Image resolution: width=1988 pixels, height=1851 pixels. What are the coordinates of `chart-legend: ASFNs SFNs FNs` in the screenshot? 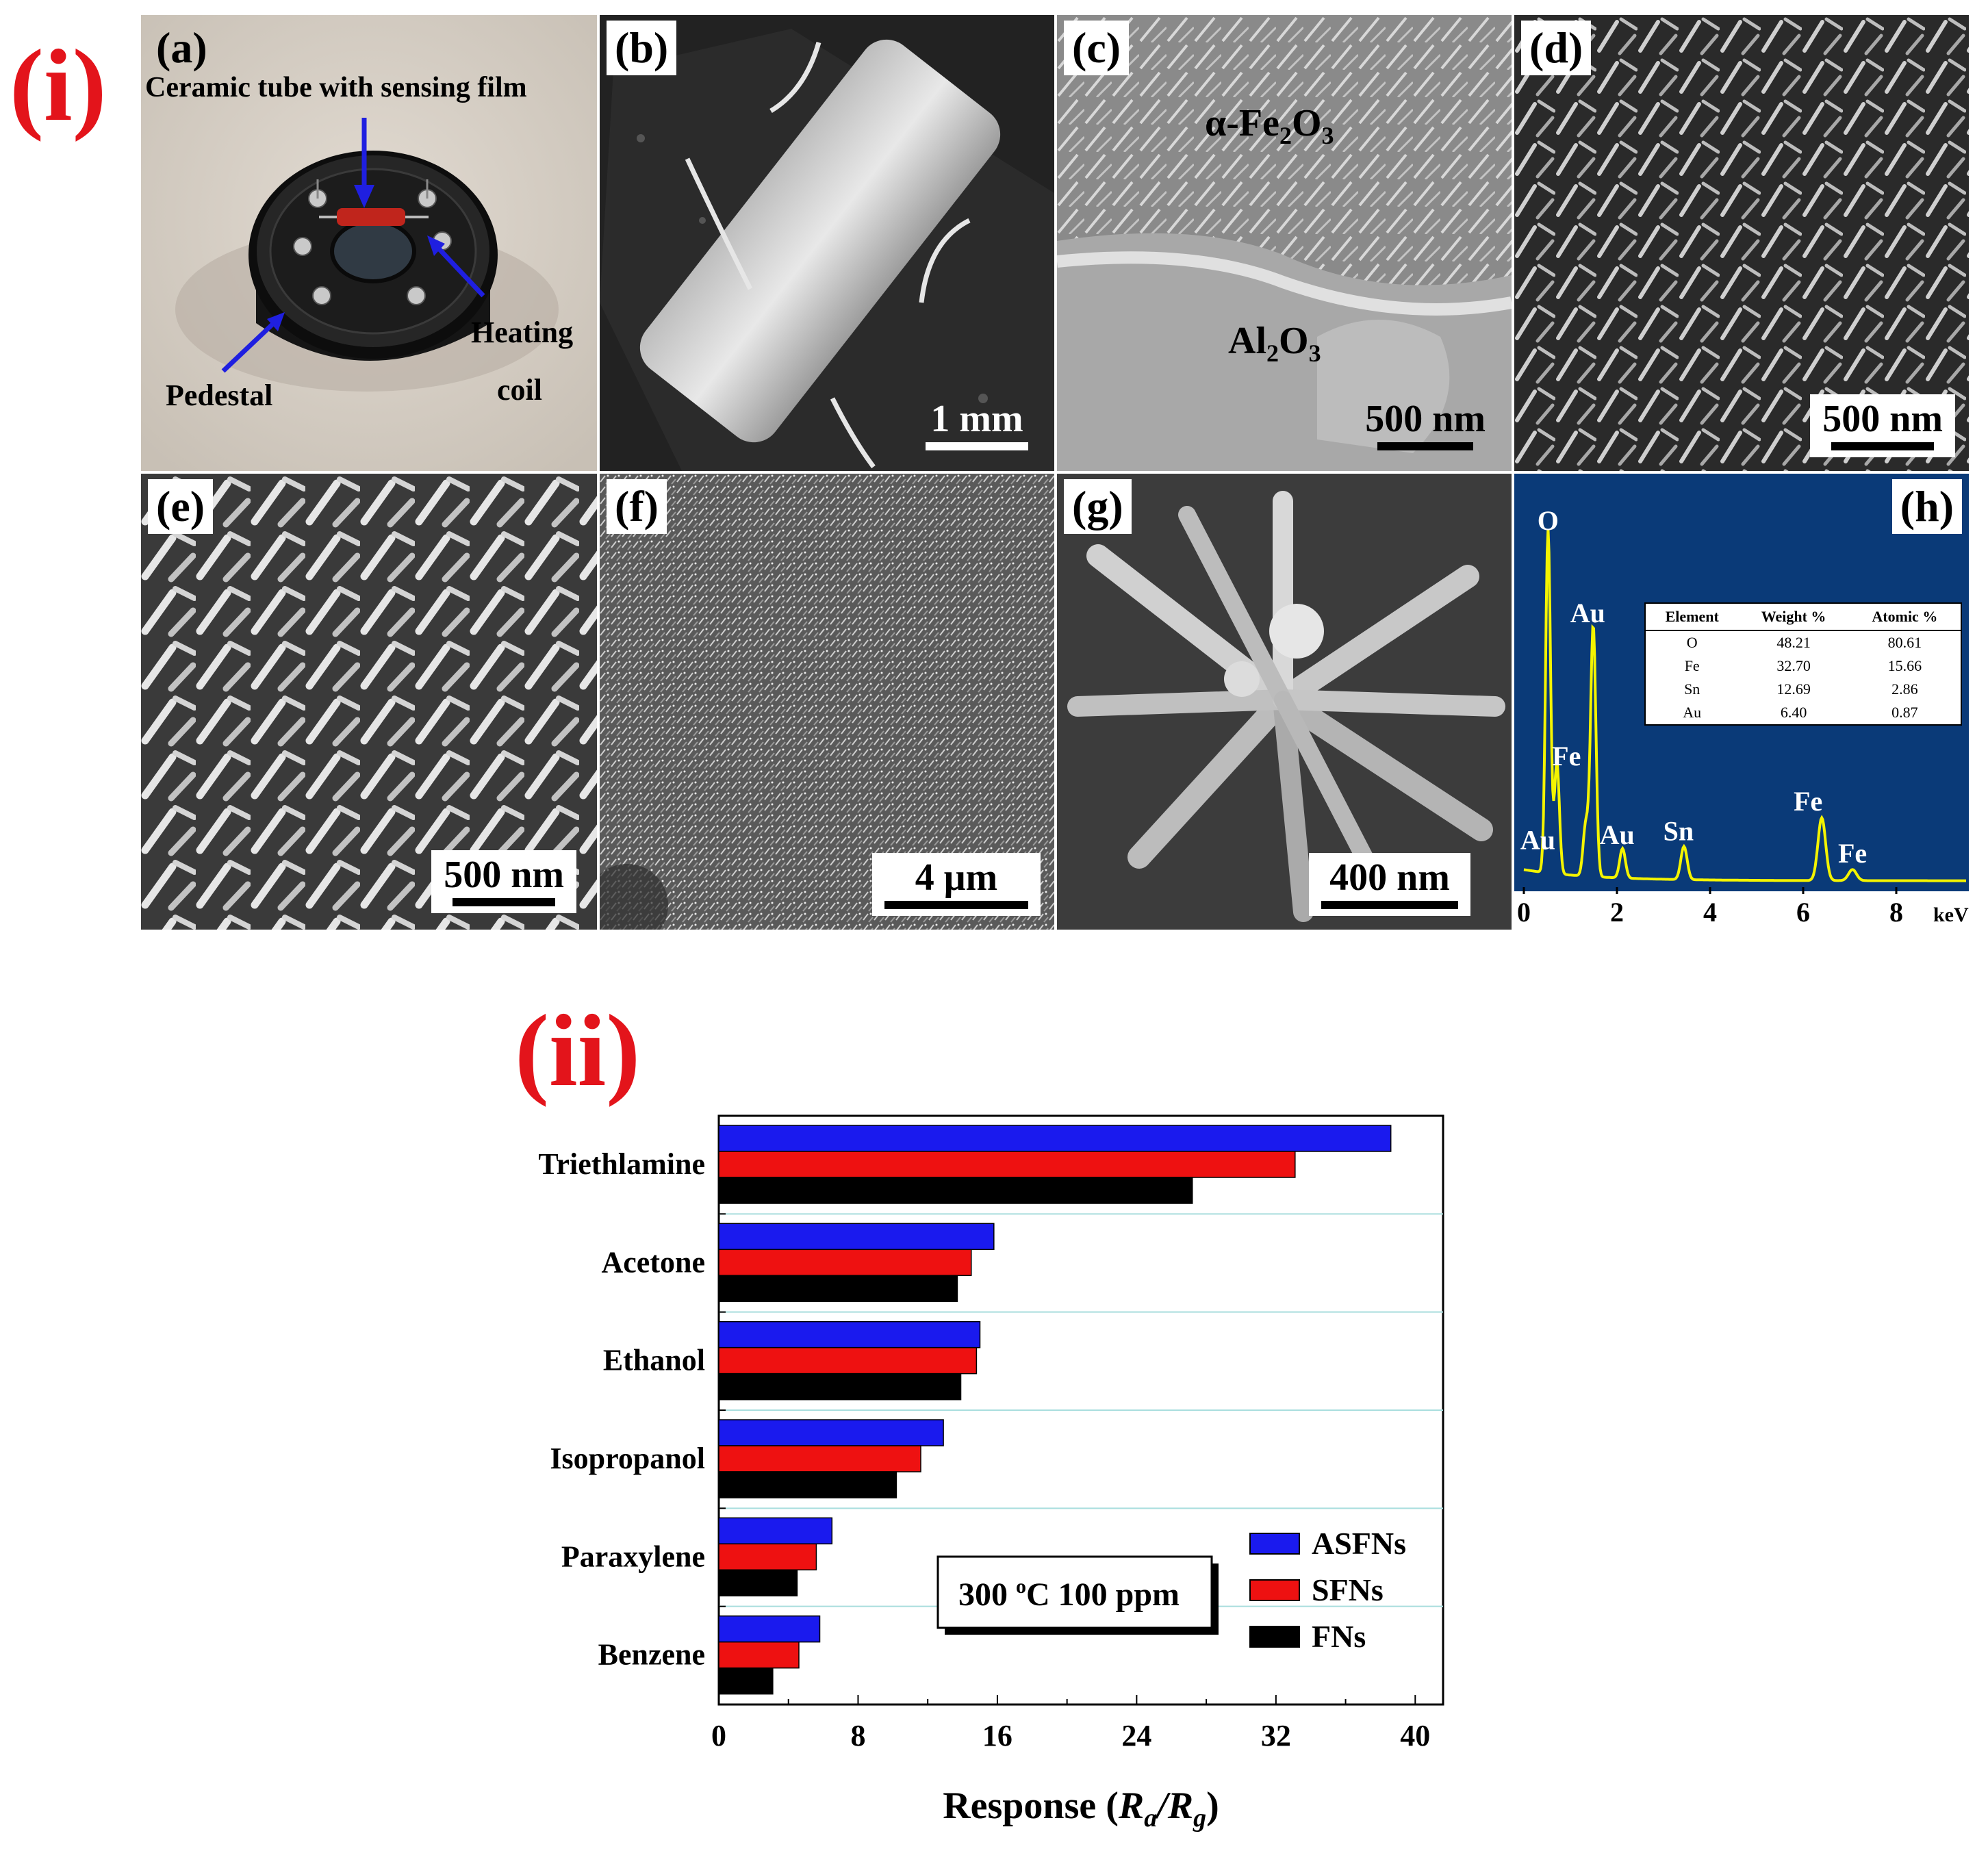 It's located at (1327, 1590).